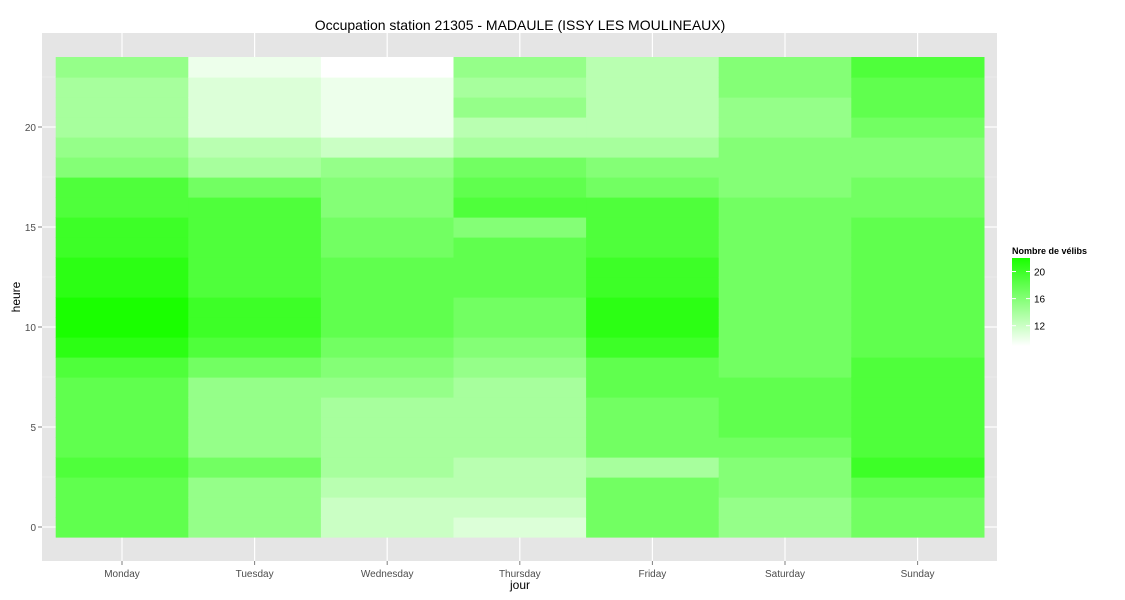  Describe the element at coordinates (31, 328) in the screenshot. I see `y-tick-label: 10` at that location.